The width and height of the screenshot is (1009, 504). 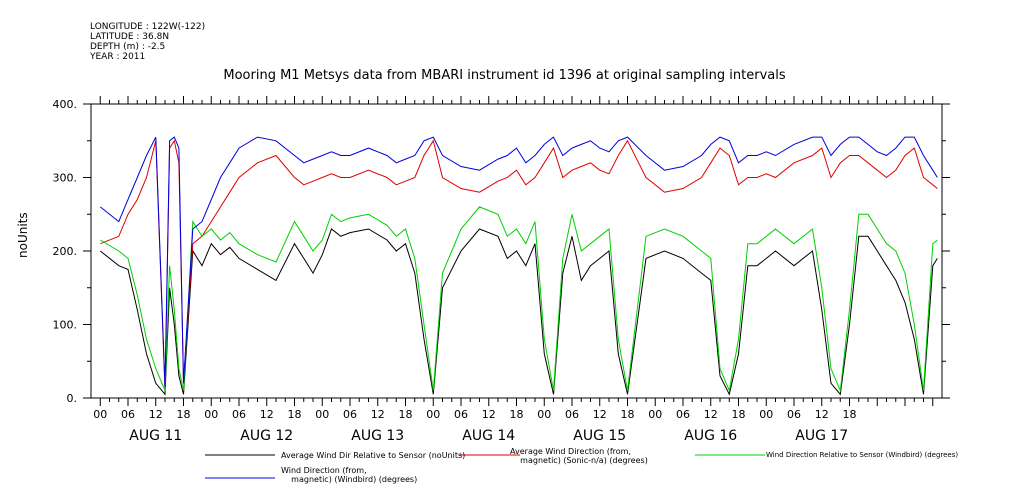 What do you see at coordinates (377, 436) in the screenshot?
I see `x-day-label: AUG 13` at bounding box center [377, 436].